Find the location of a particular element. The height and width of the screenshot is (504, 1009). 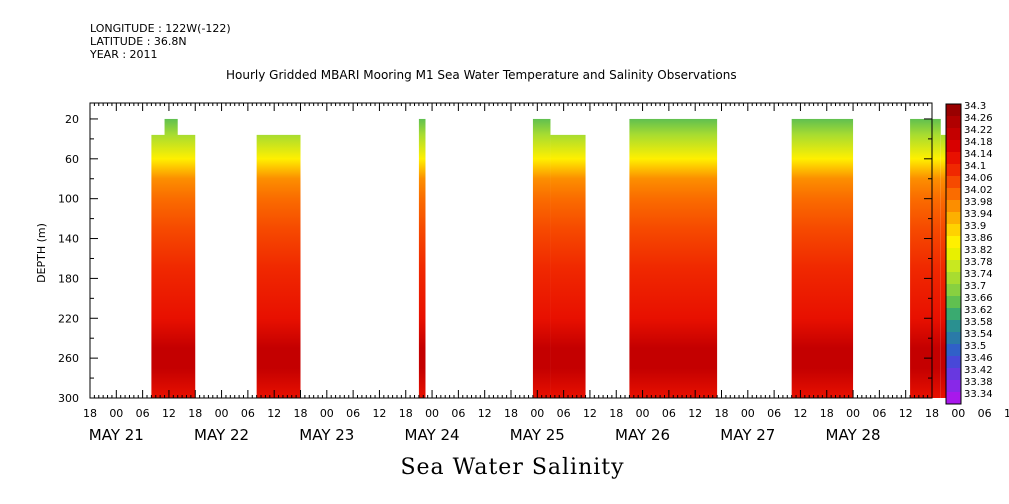

colorbar-label: 34.14 is located at coordinates (978, 154).